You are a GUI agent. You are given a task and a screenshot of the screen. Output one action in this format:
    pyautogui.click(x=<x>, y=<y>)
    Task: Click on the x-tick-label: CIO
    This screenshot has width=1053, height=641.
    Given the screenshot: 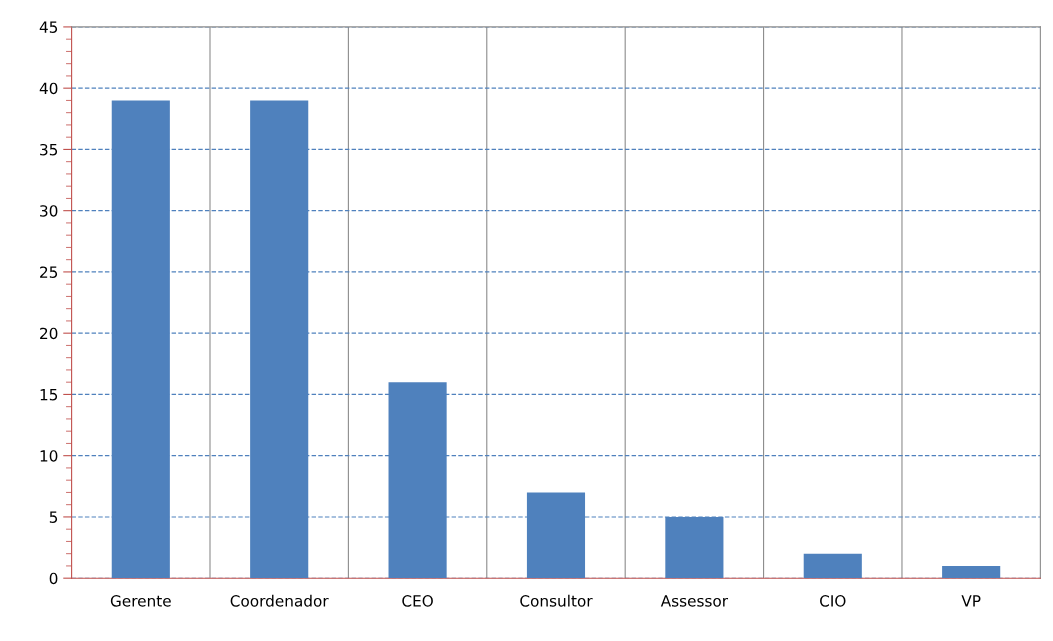 What is the action you would take?
    pyautogui.click(x=833, y=601)
    